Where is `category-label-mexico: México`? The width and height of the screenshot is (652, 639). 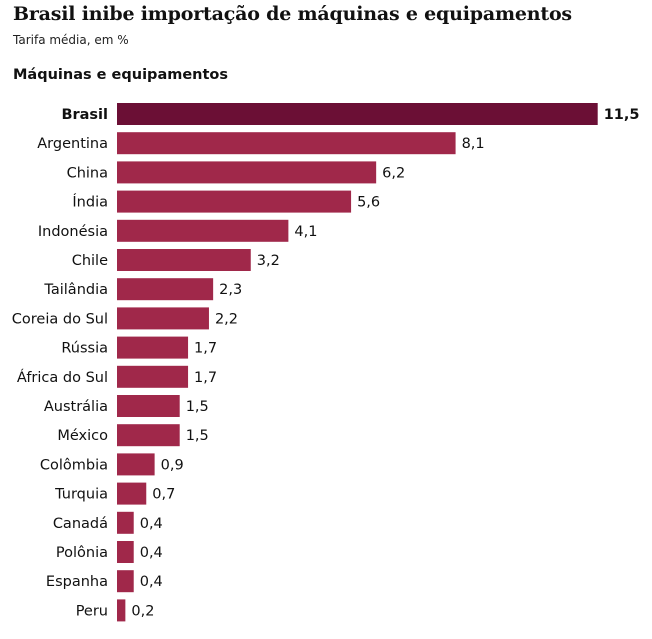 category-label-mexico: México is located at coordinates (82, 436).